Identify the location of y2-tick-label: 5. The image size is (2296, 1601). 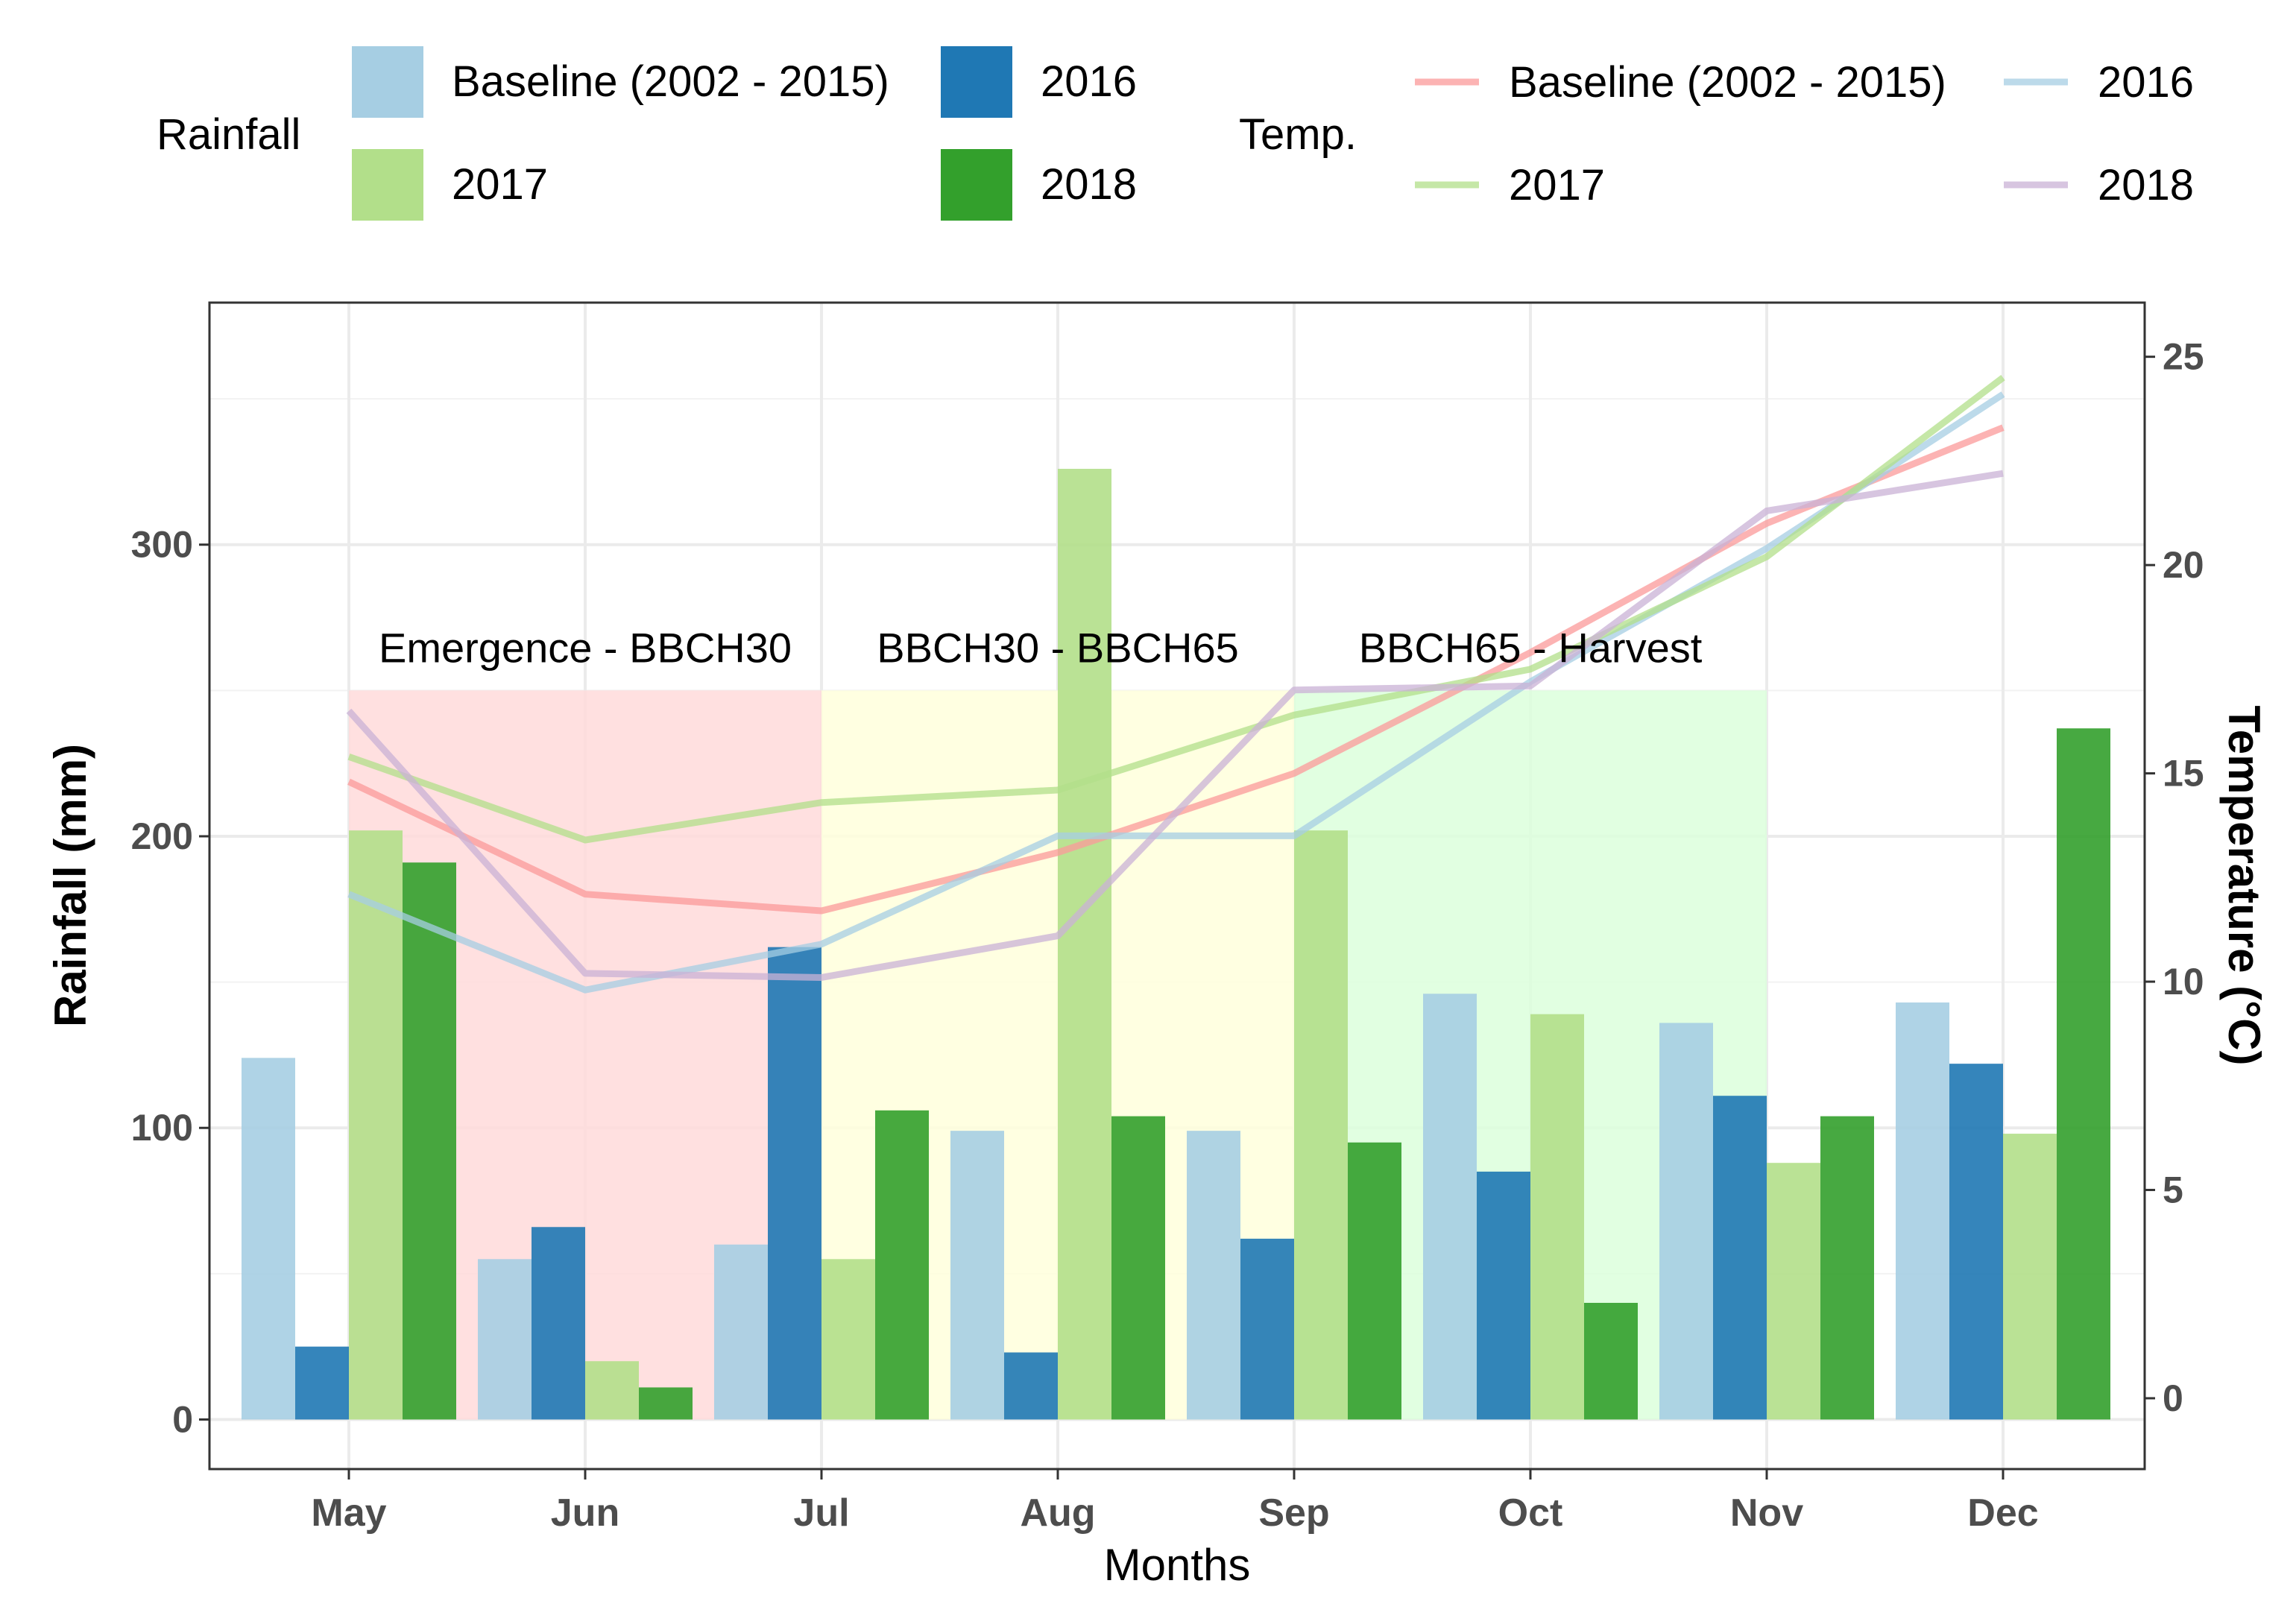
(2173, 1190).